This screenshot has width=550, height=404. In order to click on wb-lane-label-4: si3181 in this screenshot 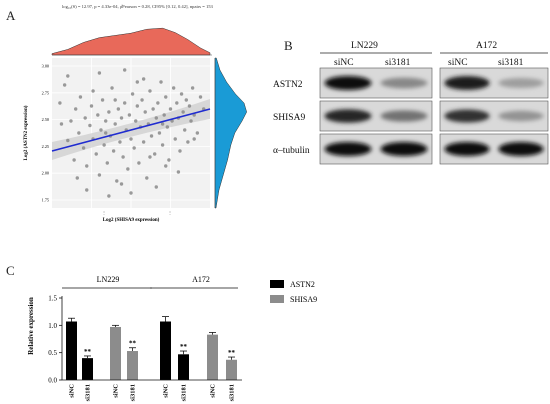, I will do `click(511, 63)`.